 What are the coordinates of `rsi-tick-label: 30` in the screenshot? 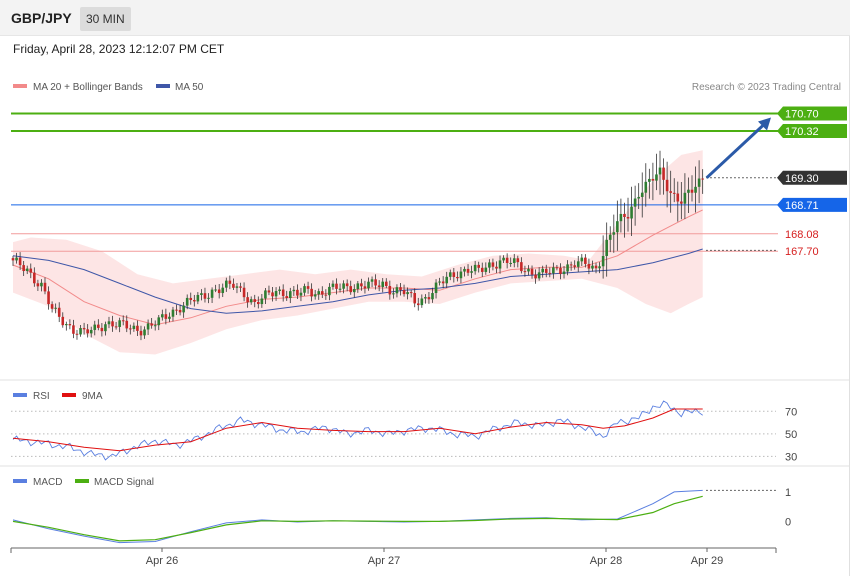 It's located at (791, 457).